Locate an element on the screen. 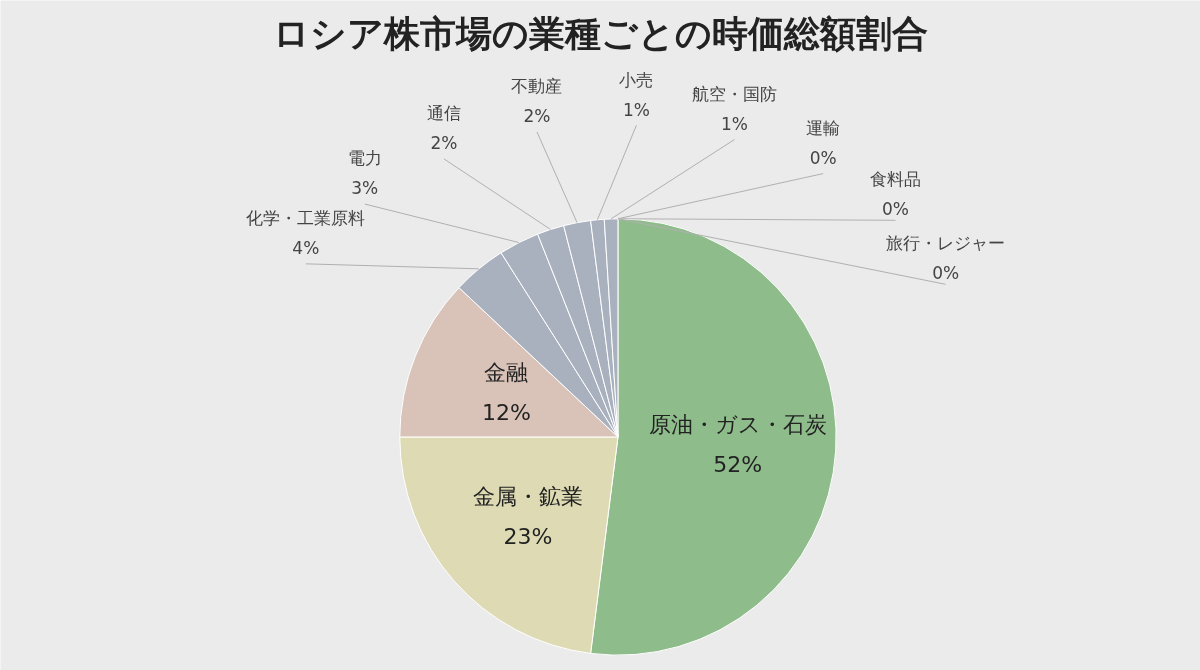  chart-title: ロシア株市場の業種ごとの時価総額割合 is located at coordinates (600, 33).